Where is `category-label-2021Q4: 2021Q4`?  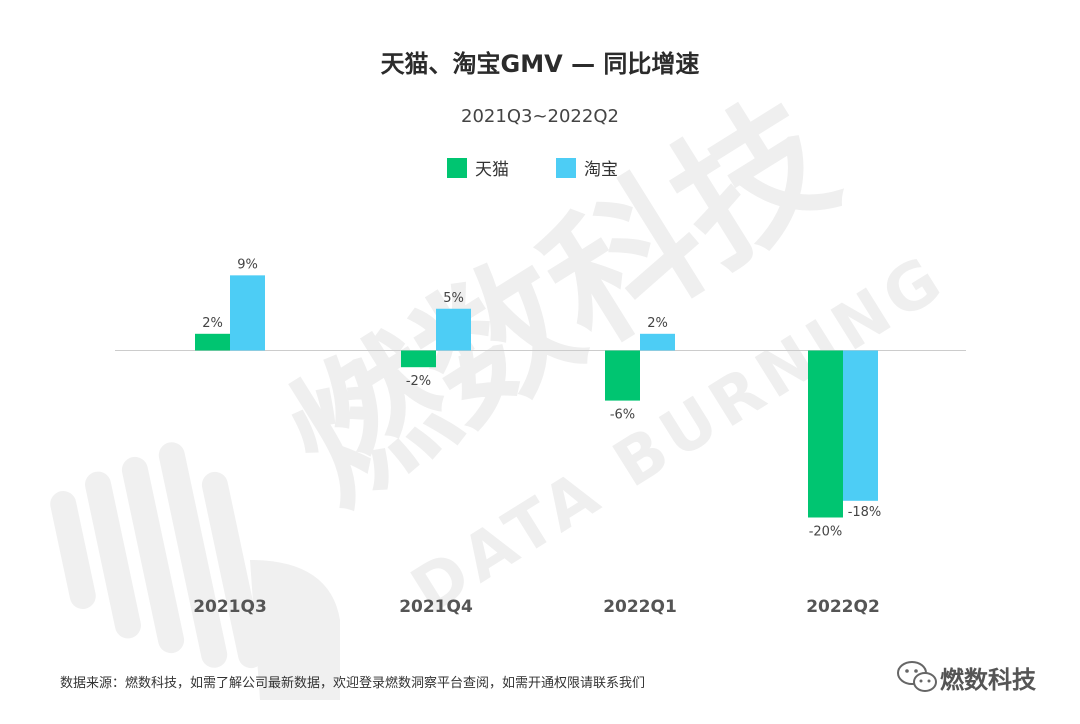 category-label-2021Q4: 2021Q4 is located at coordinates (436, 607).